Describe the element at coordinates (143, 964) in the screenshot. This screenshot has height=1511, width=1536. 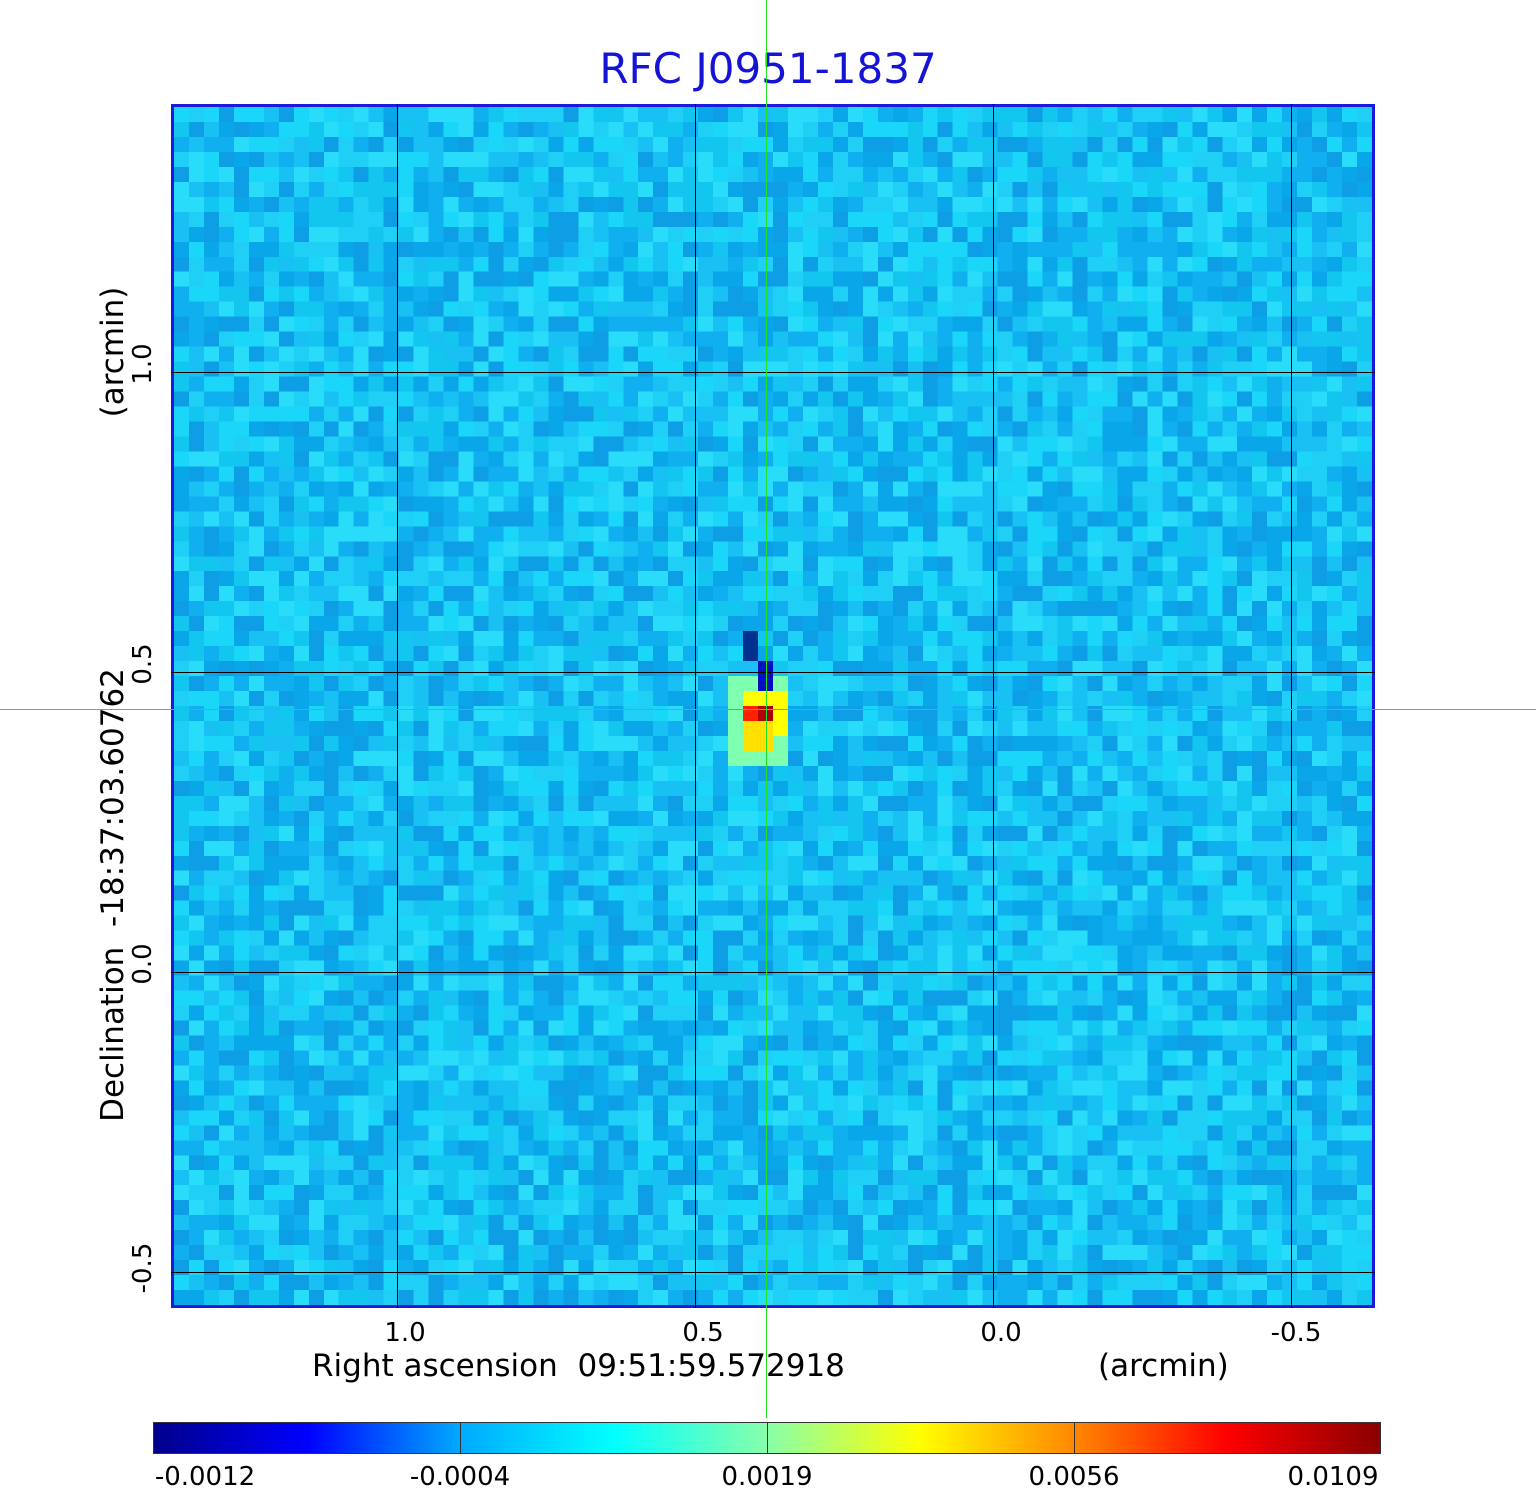
I see `y-tick-label: 0.0` at that location.